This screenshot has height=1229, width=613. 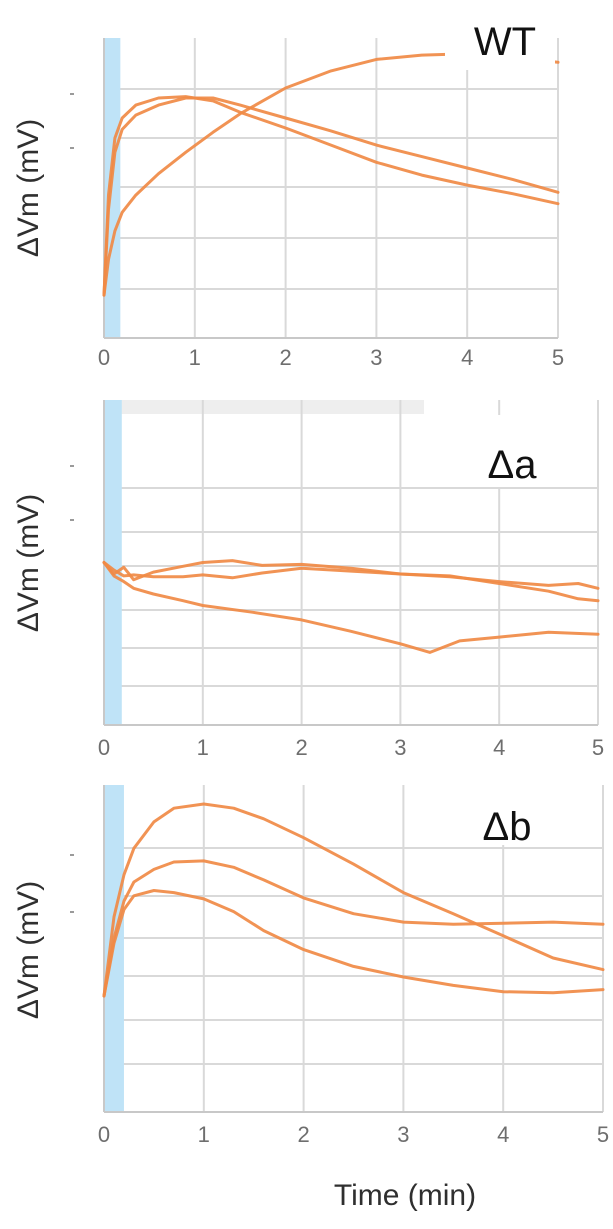 I want to click on panel-title: Δa, so click(x=513, y=465).